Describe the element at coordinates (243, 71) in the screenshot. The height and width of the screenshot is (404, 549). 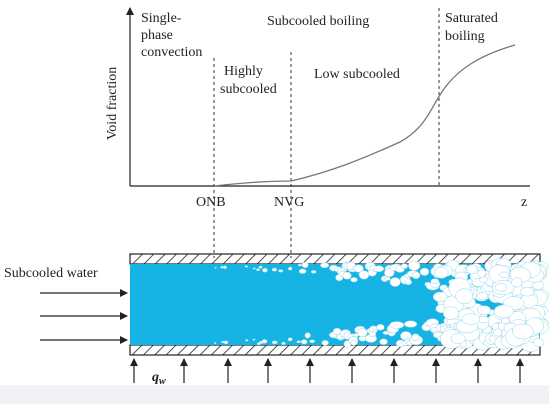
I see `highly-subcooled-label-line1: Highly` at that location.